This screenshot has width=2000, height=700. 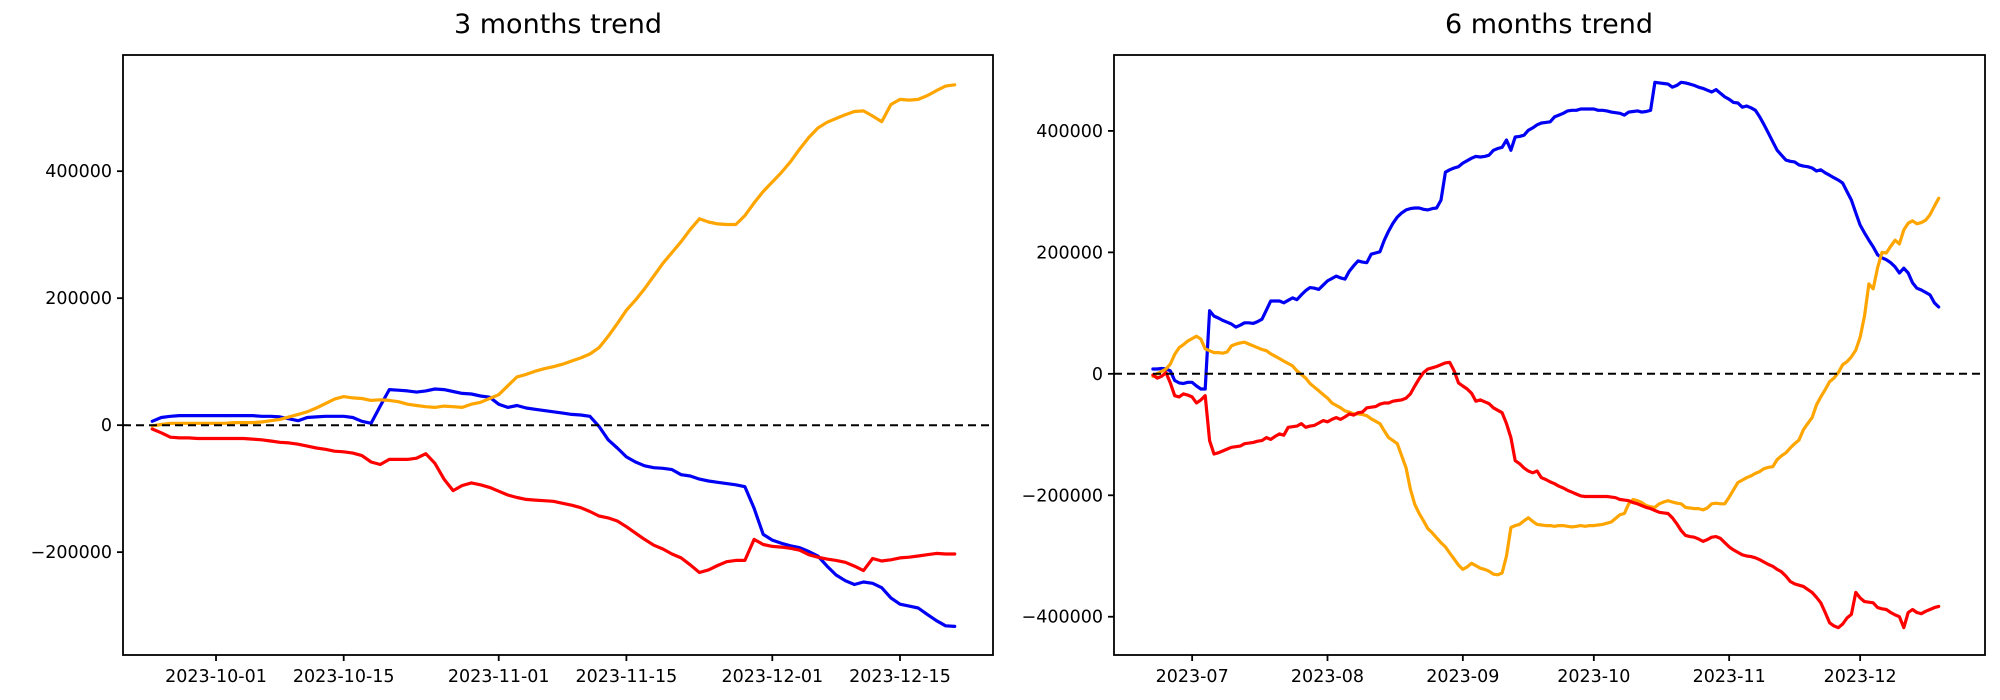 What do you see at coordinates (1593, 677) in the screenshot?
I see `x-tick-label: 2023-10` at bounding box center [1593, 677].